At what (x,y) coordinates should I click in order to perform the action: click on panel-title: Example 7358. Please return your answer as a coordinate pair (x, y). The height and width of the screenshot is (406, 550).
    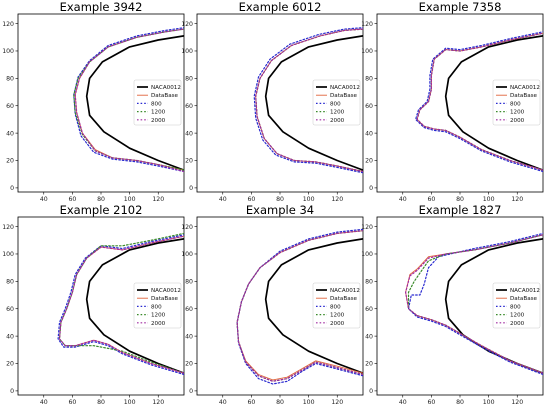
    Looking at the image, I should click on (460, 7).